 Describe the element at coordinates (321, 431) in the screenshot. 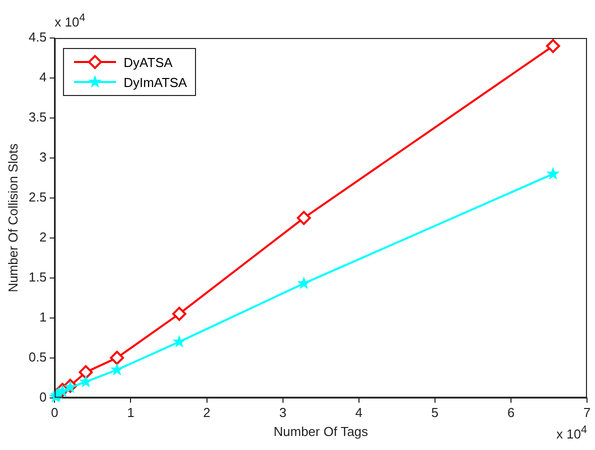

I see `x-axis-title: Number Of Tags` at that location.